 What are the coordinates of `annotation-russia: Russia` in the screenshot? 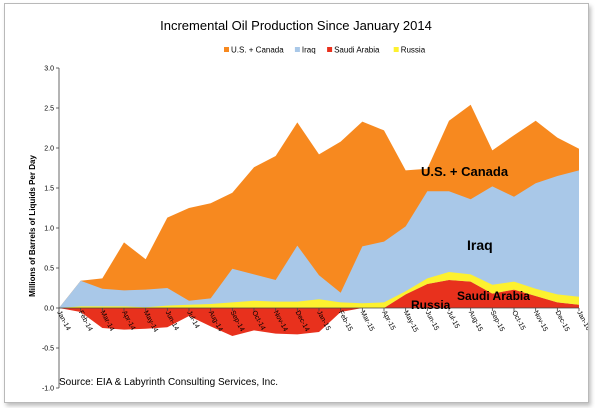 It's located at (431, 305).